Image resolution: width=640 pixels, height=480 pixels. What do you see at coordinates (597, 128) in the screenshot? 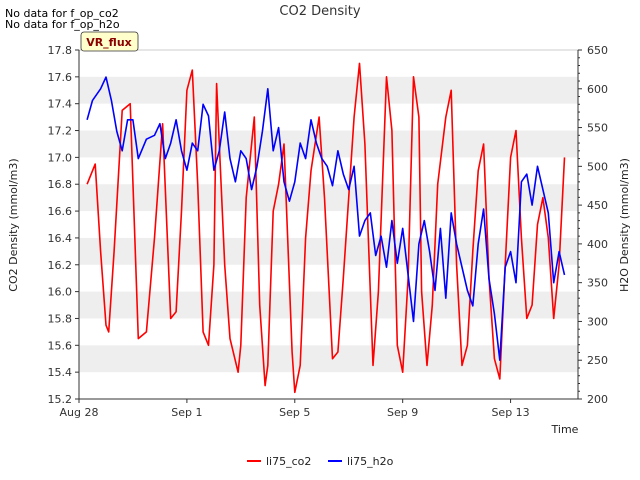
I see `right-tick-label: 550` at bounding box center [597, 128].